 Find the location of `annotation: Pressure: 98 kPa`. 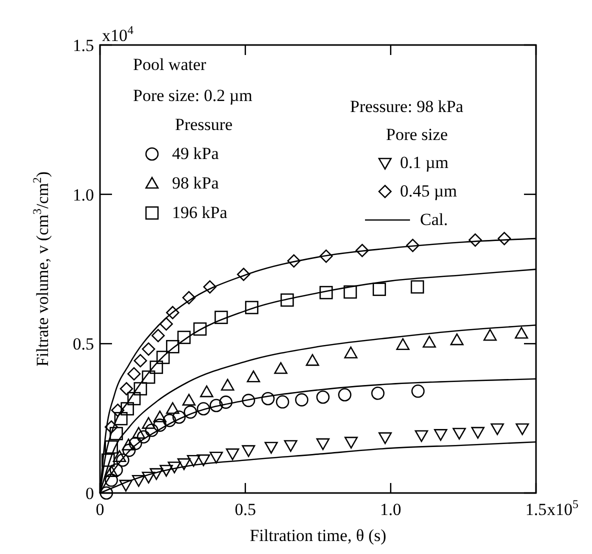

annotation: Pressure: 98 kPa is located at coordinates (407, 106).